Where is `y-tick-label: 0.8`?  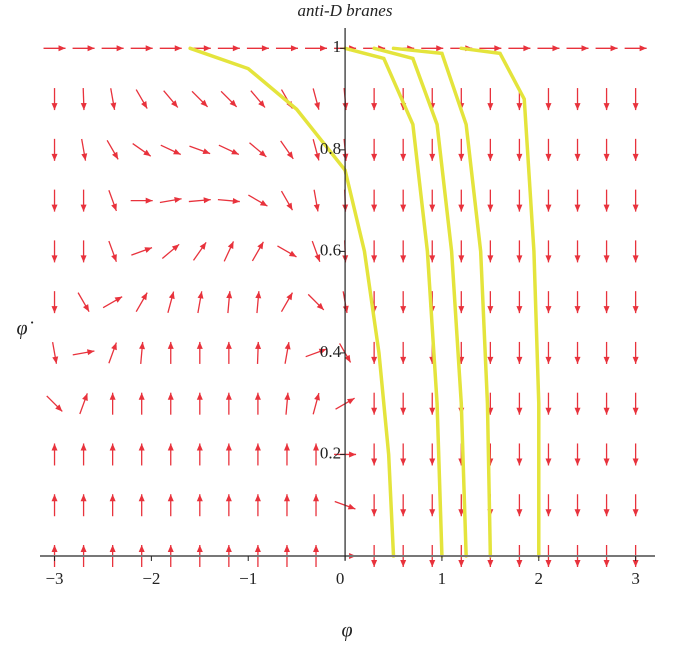
y-tick-label: 0.8 is located at coordinates (330, 148).